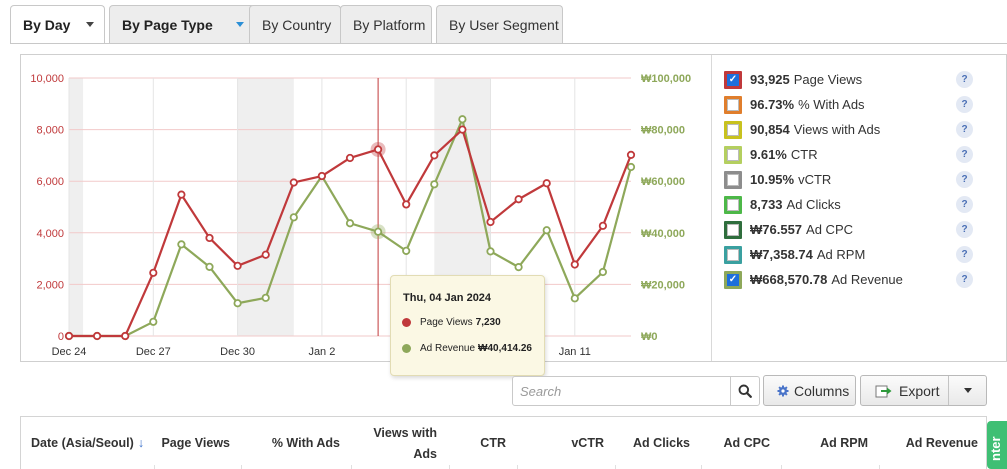  I want to click on tab-by-page-type: By Page Type, so click(182, 24).